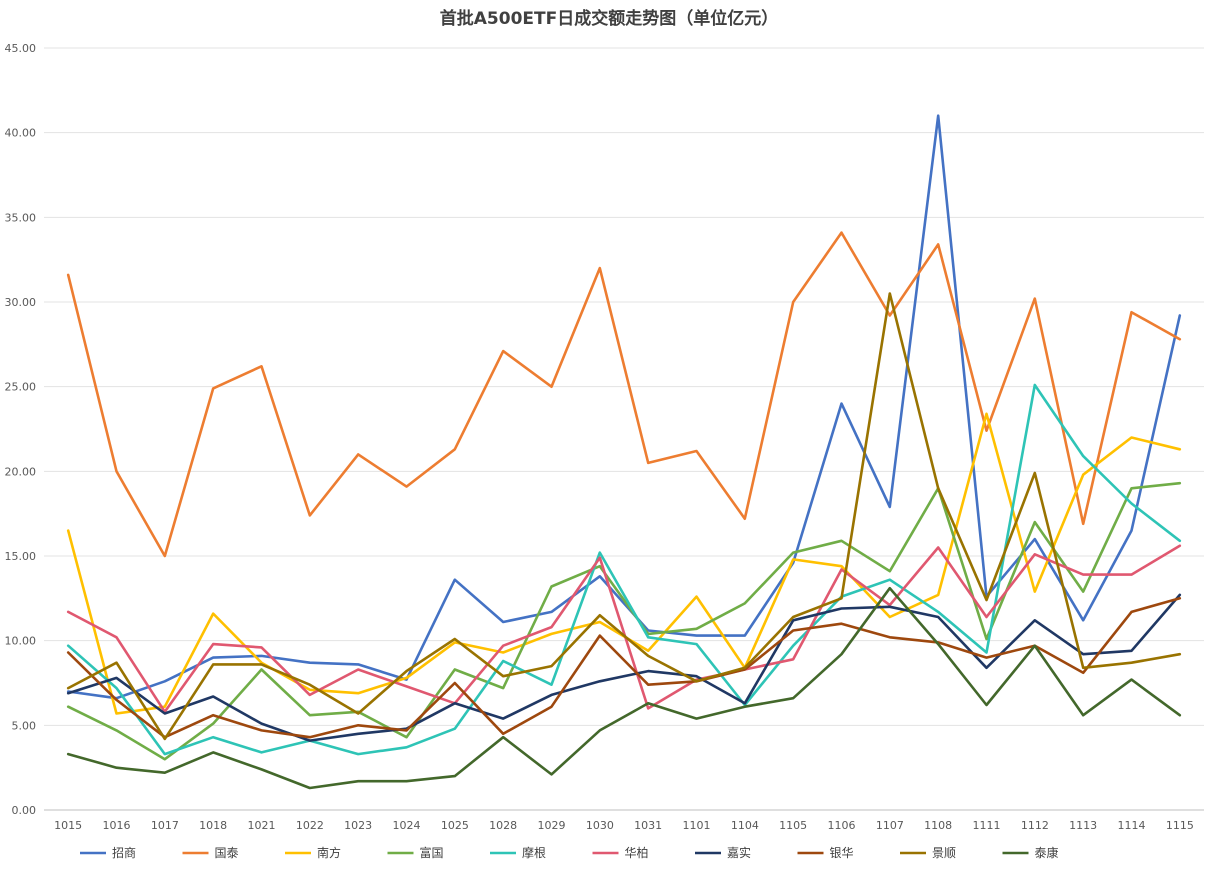  What do you see at coordinates (210, 853) in the screenshot?
I see `legend-item: 国泰` at bounding box center [210, 853].